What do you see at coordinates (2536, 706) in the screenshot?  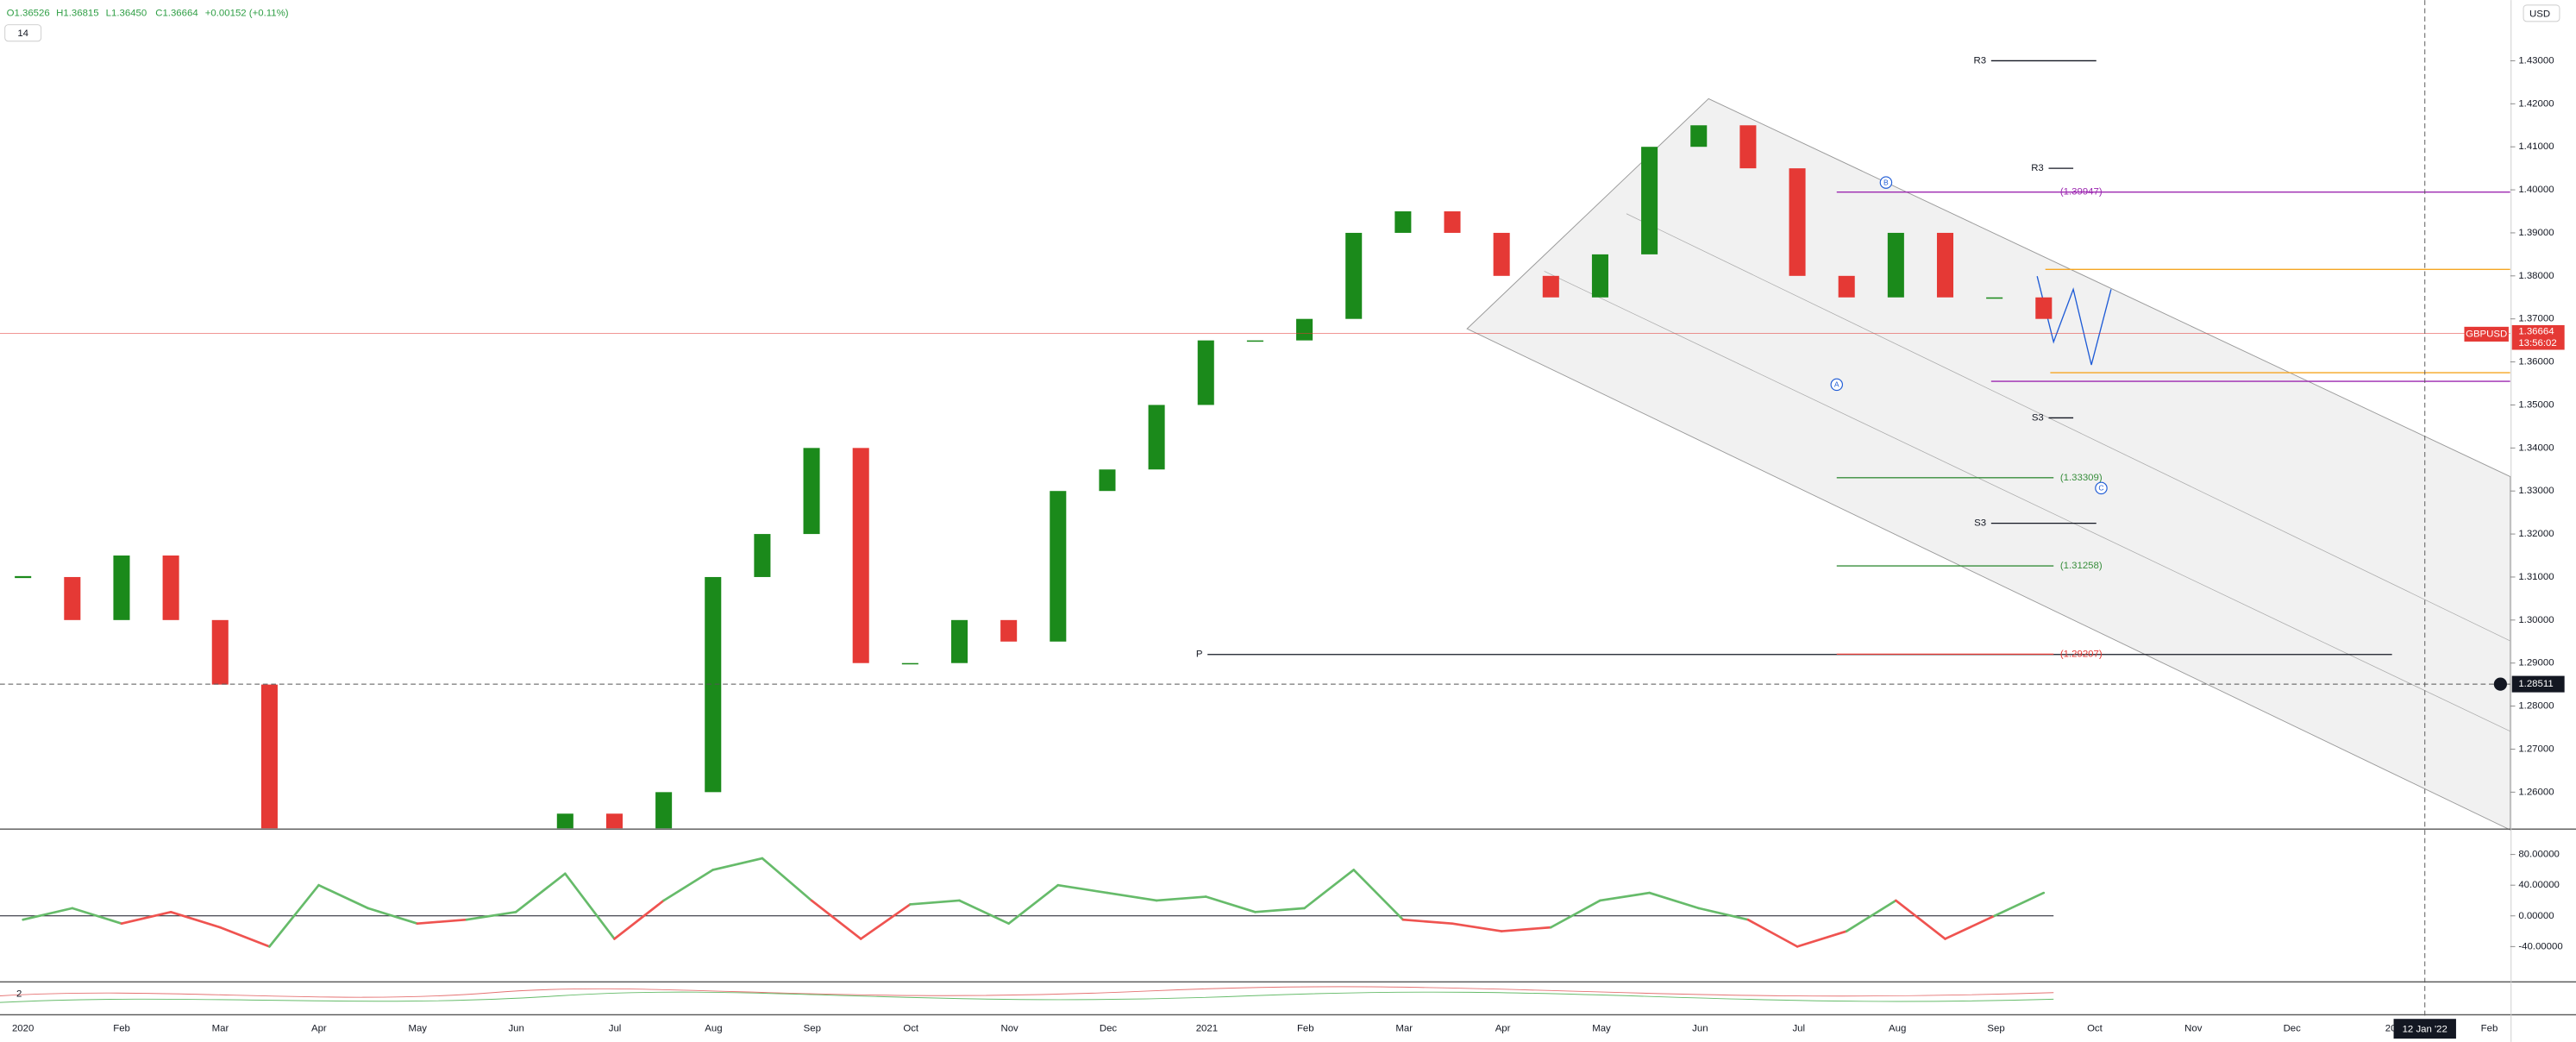 I see `y-tick-label: 1.28000` at bounding box center [2536, 706].